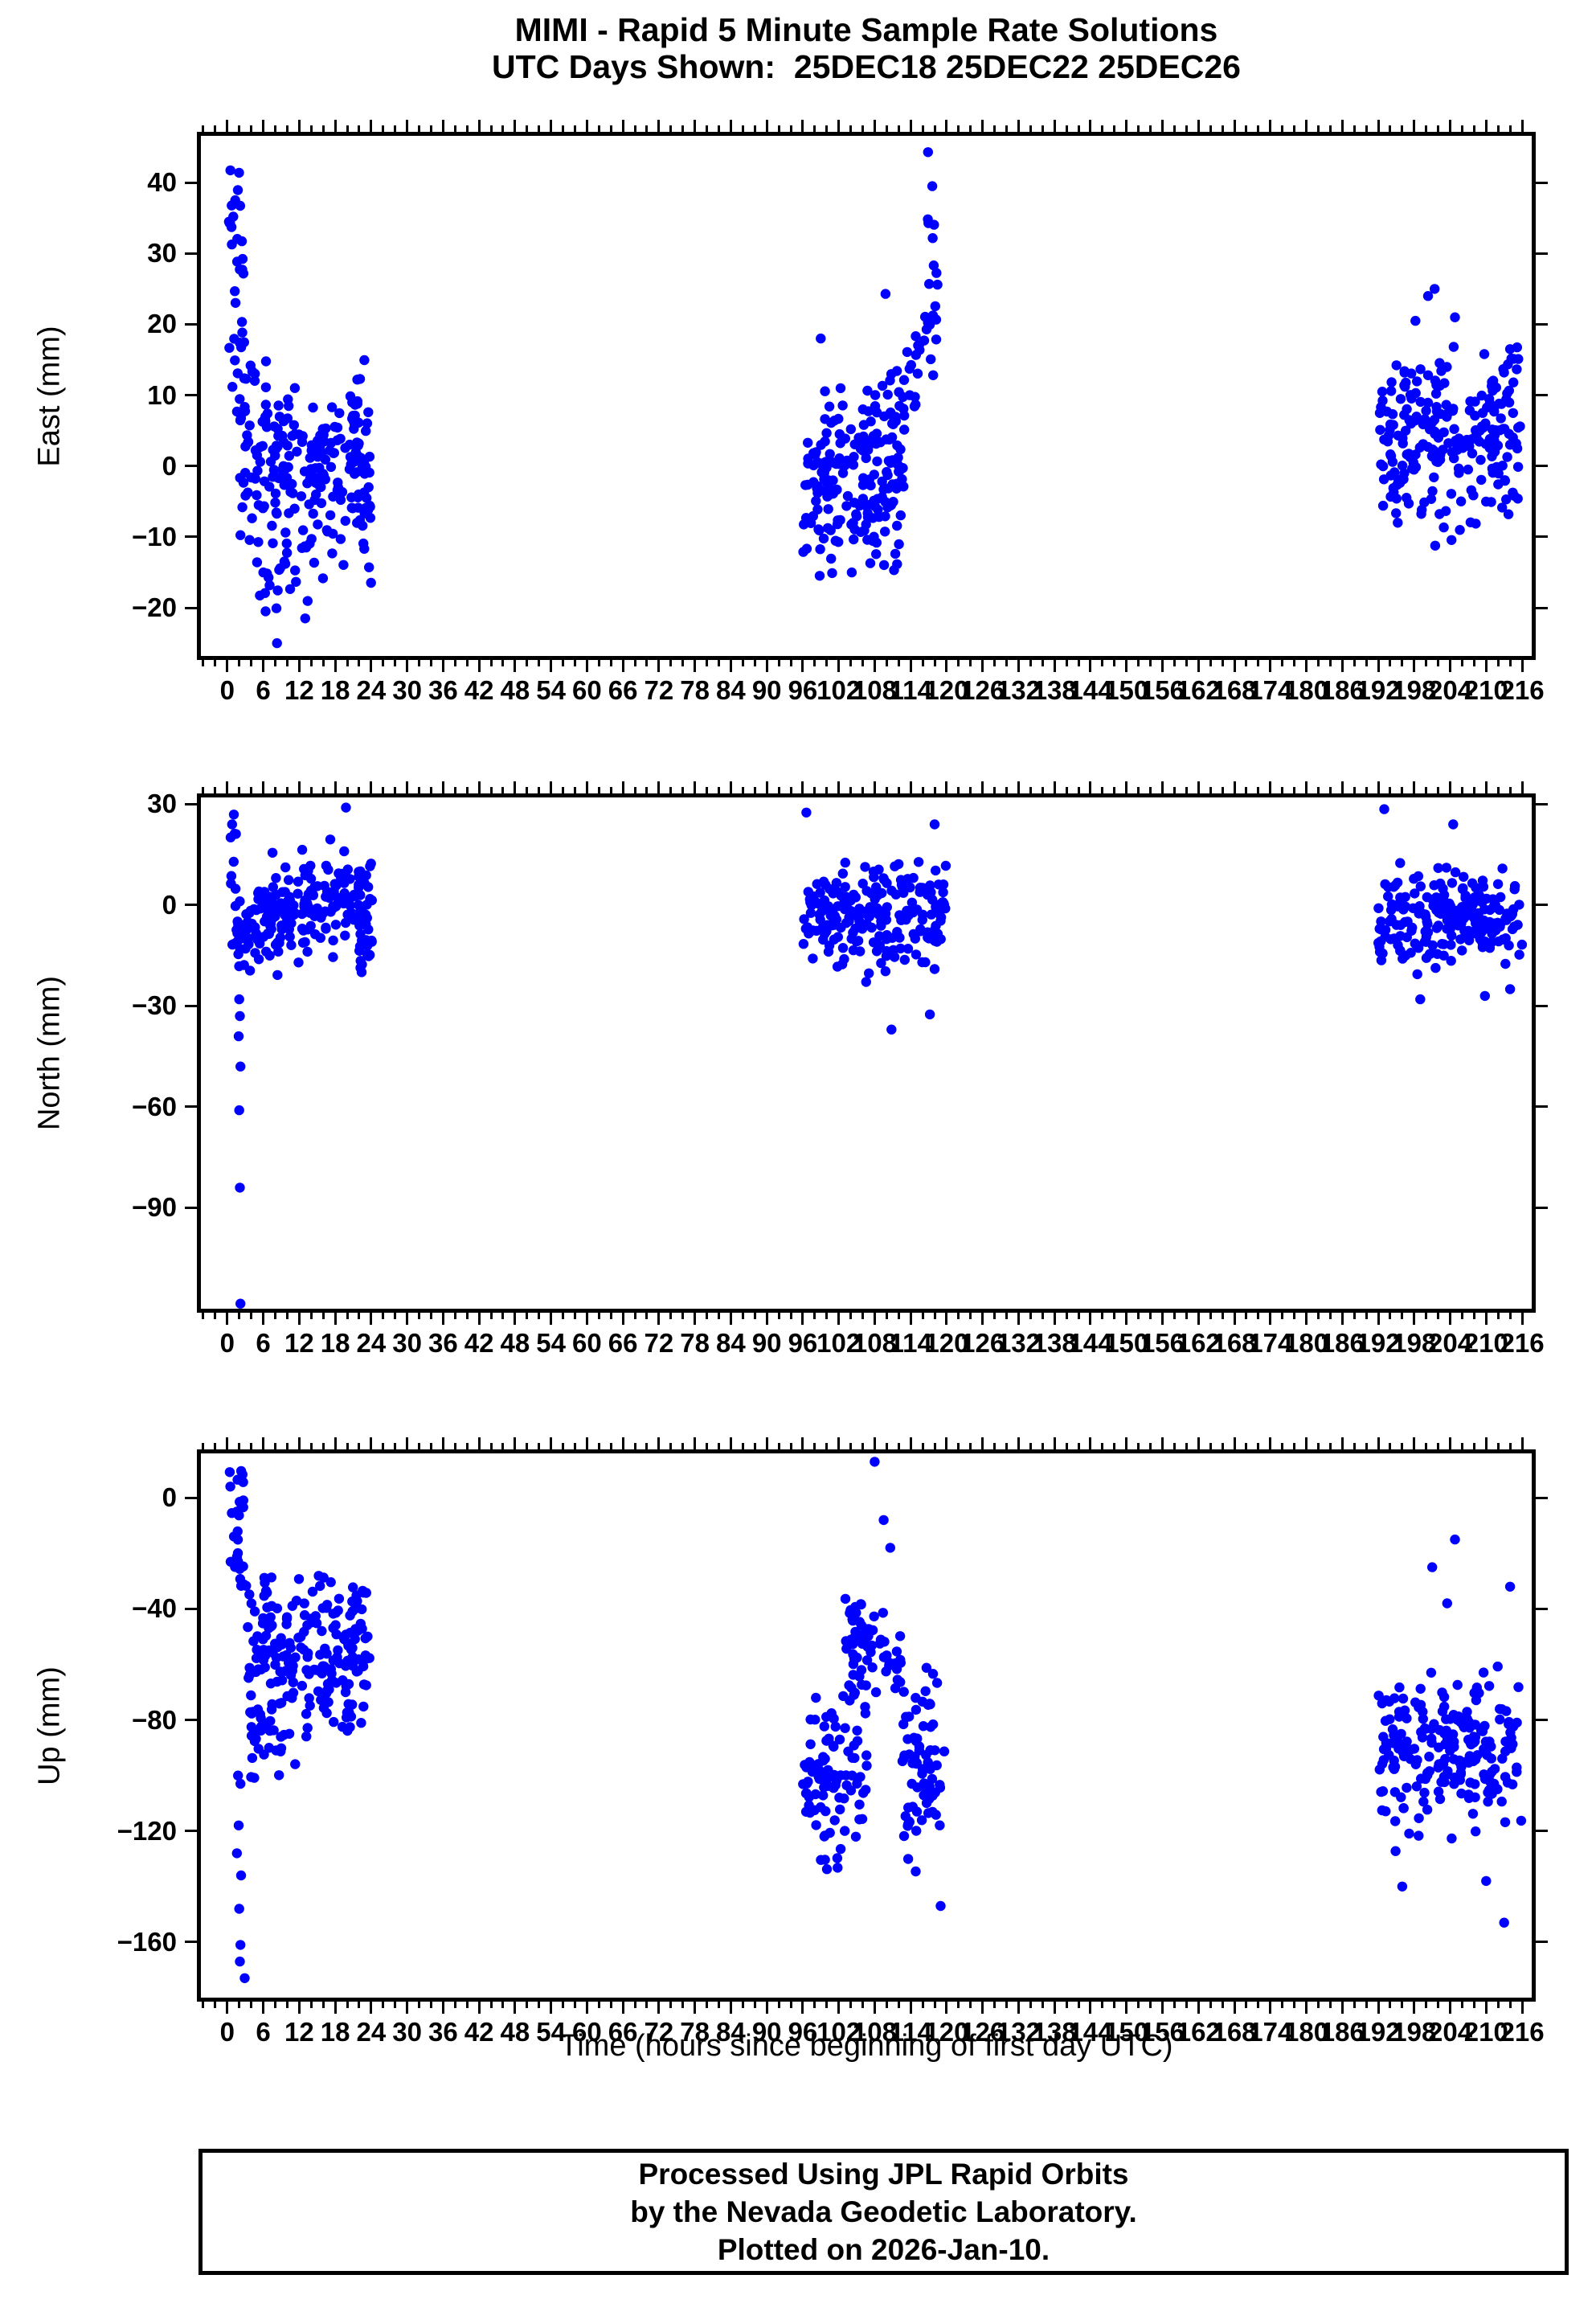  Describe the element at coordinates (1342, 2032) in the screenshot. I see `x-tick-label: 186` at that location.